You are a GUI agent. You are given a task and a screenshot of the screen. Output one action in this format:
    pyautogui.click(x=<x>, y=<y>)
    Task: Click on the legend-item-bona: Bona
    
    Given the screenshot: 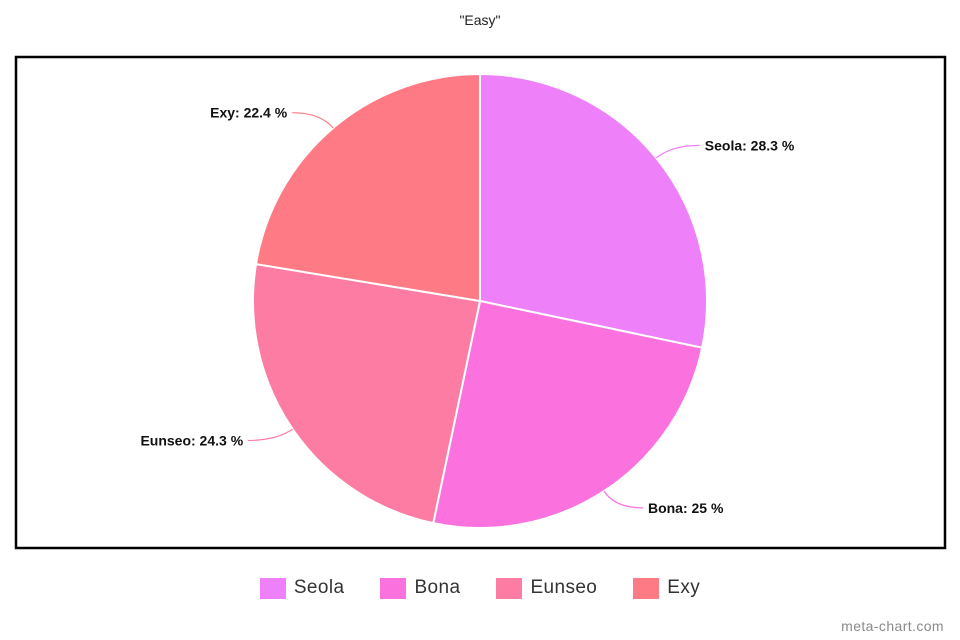 What is the action you would take?
    pyautogui.click(x=420, y=588)
    